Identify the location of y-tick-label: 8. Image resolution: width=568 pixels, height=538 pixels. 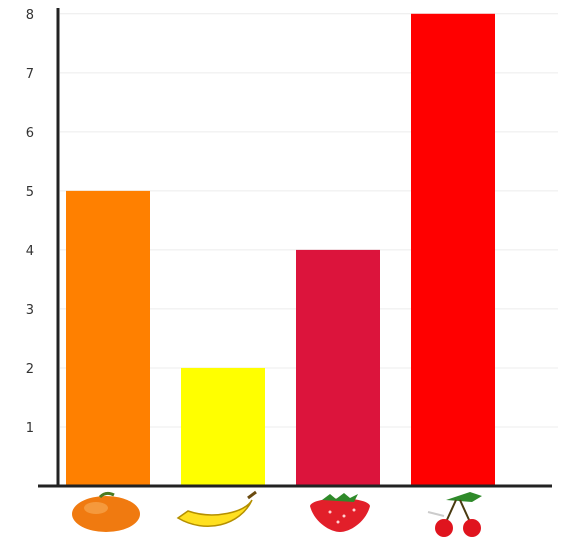
(30, 15).